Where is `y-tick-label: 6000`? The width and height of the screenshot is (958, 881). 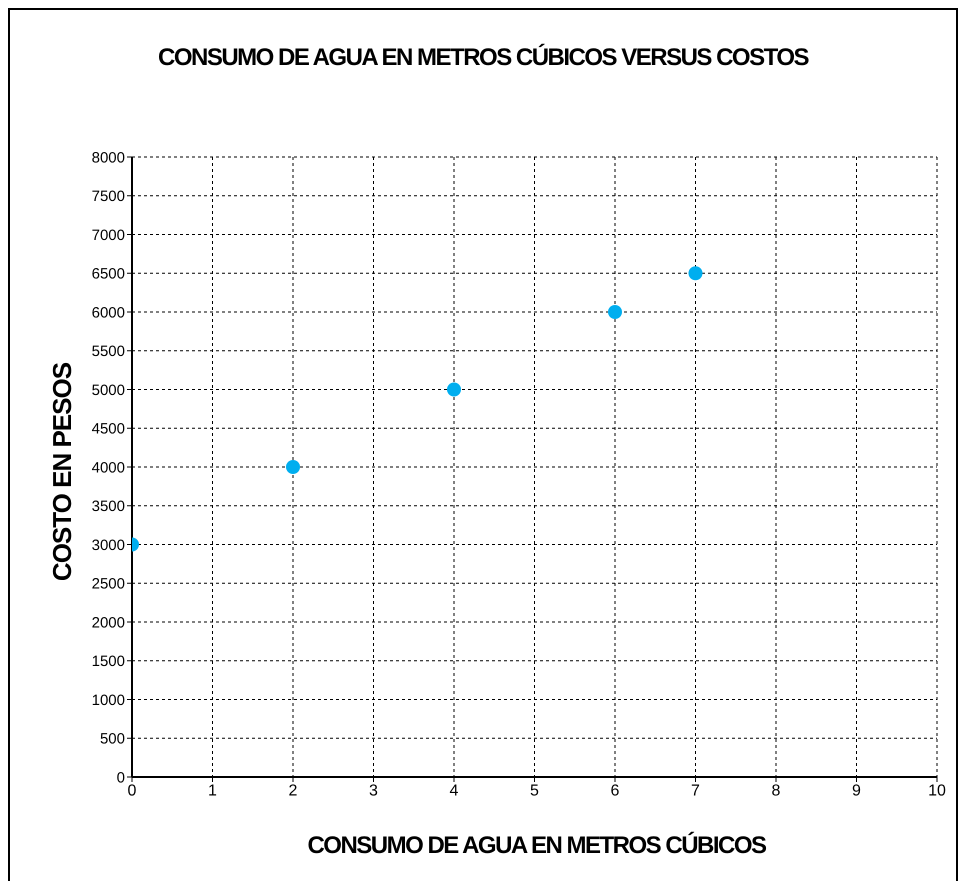 y-tick-label: 6000 is located at coordinates (108, 313).